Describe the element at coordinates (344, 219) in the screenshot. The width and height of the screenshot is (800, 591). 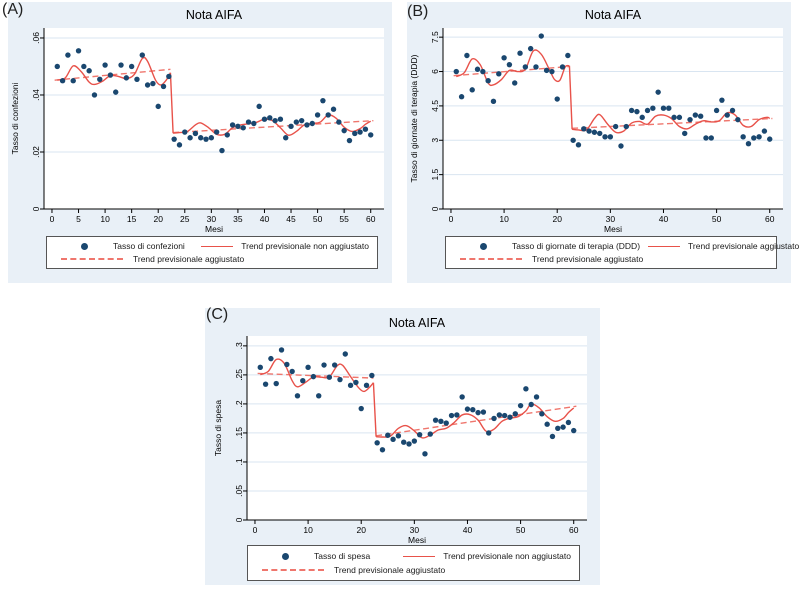
I see `svg-text: 55` at that location.